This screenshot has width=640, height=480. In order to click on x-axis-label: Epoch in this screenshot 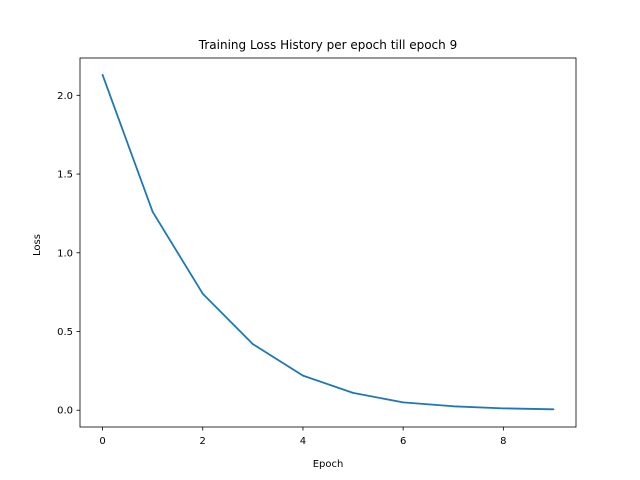, I will do `click(328, 464)`.